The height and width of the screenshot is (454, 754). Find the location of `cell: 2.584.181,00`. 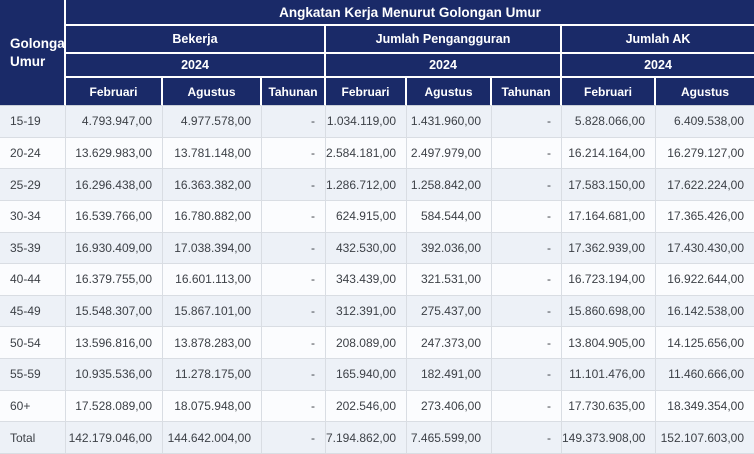

cell: 2.584.181,00 is located at coordinates (366, 153).